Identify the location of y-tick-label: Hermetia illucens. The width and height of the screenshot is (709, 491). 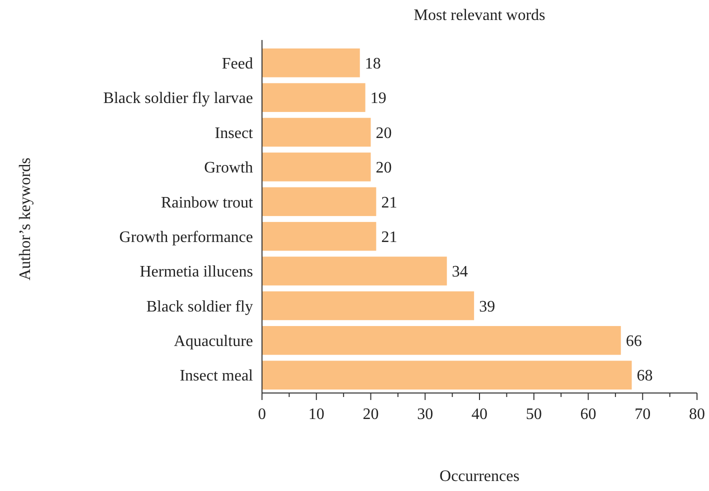
(196, 272).